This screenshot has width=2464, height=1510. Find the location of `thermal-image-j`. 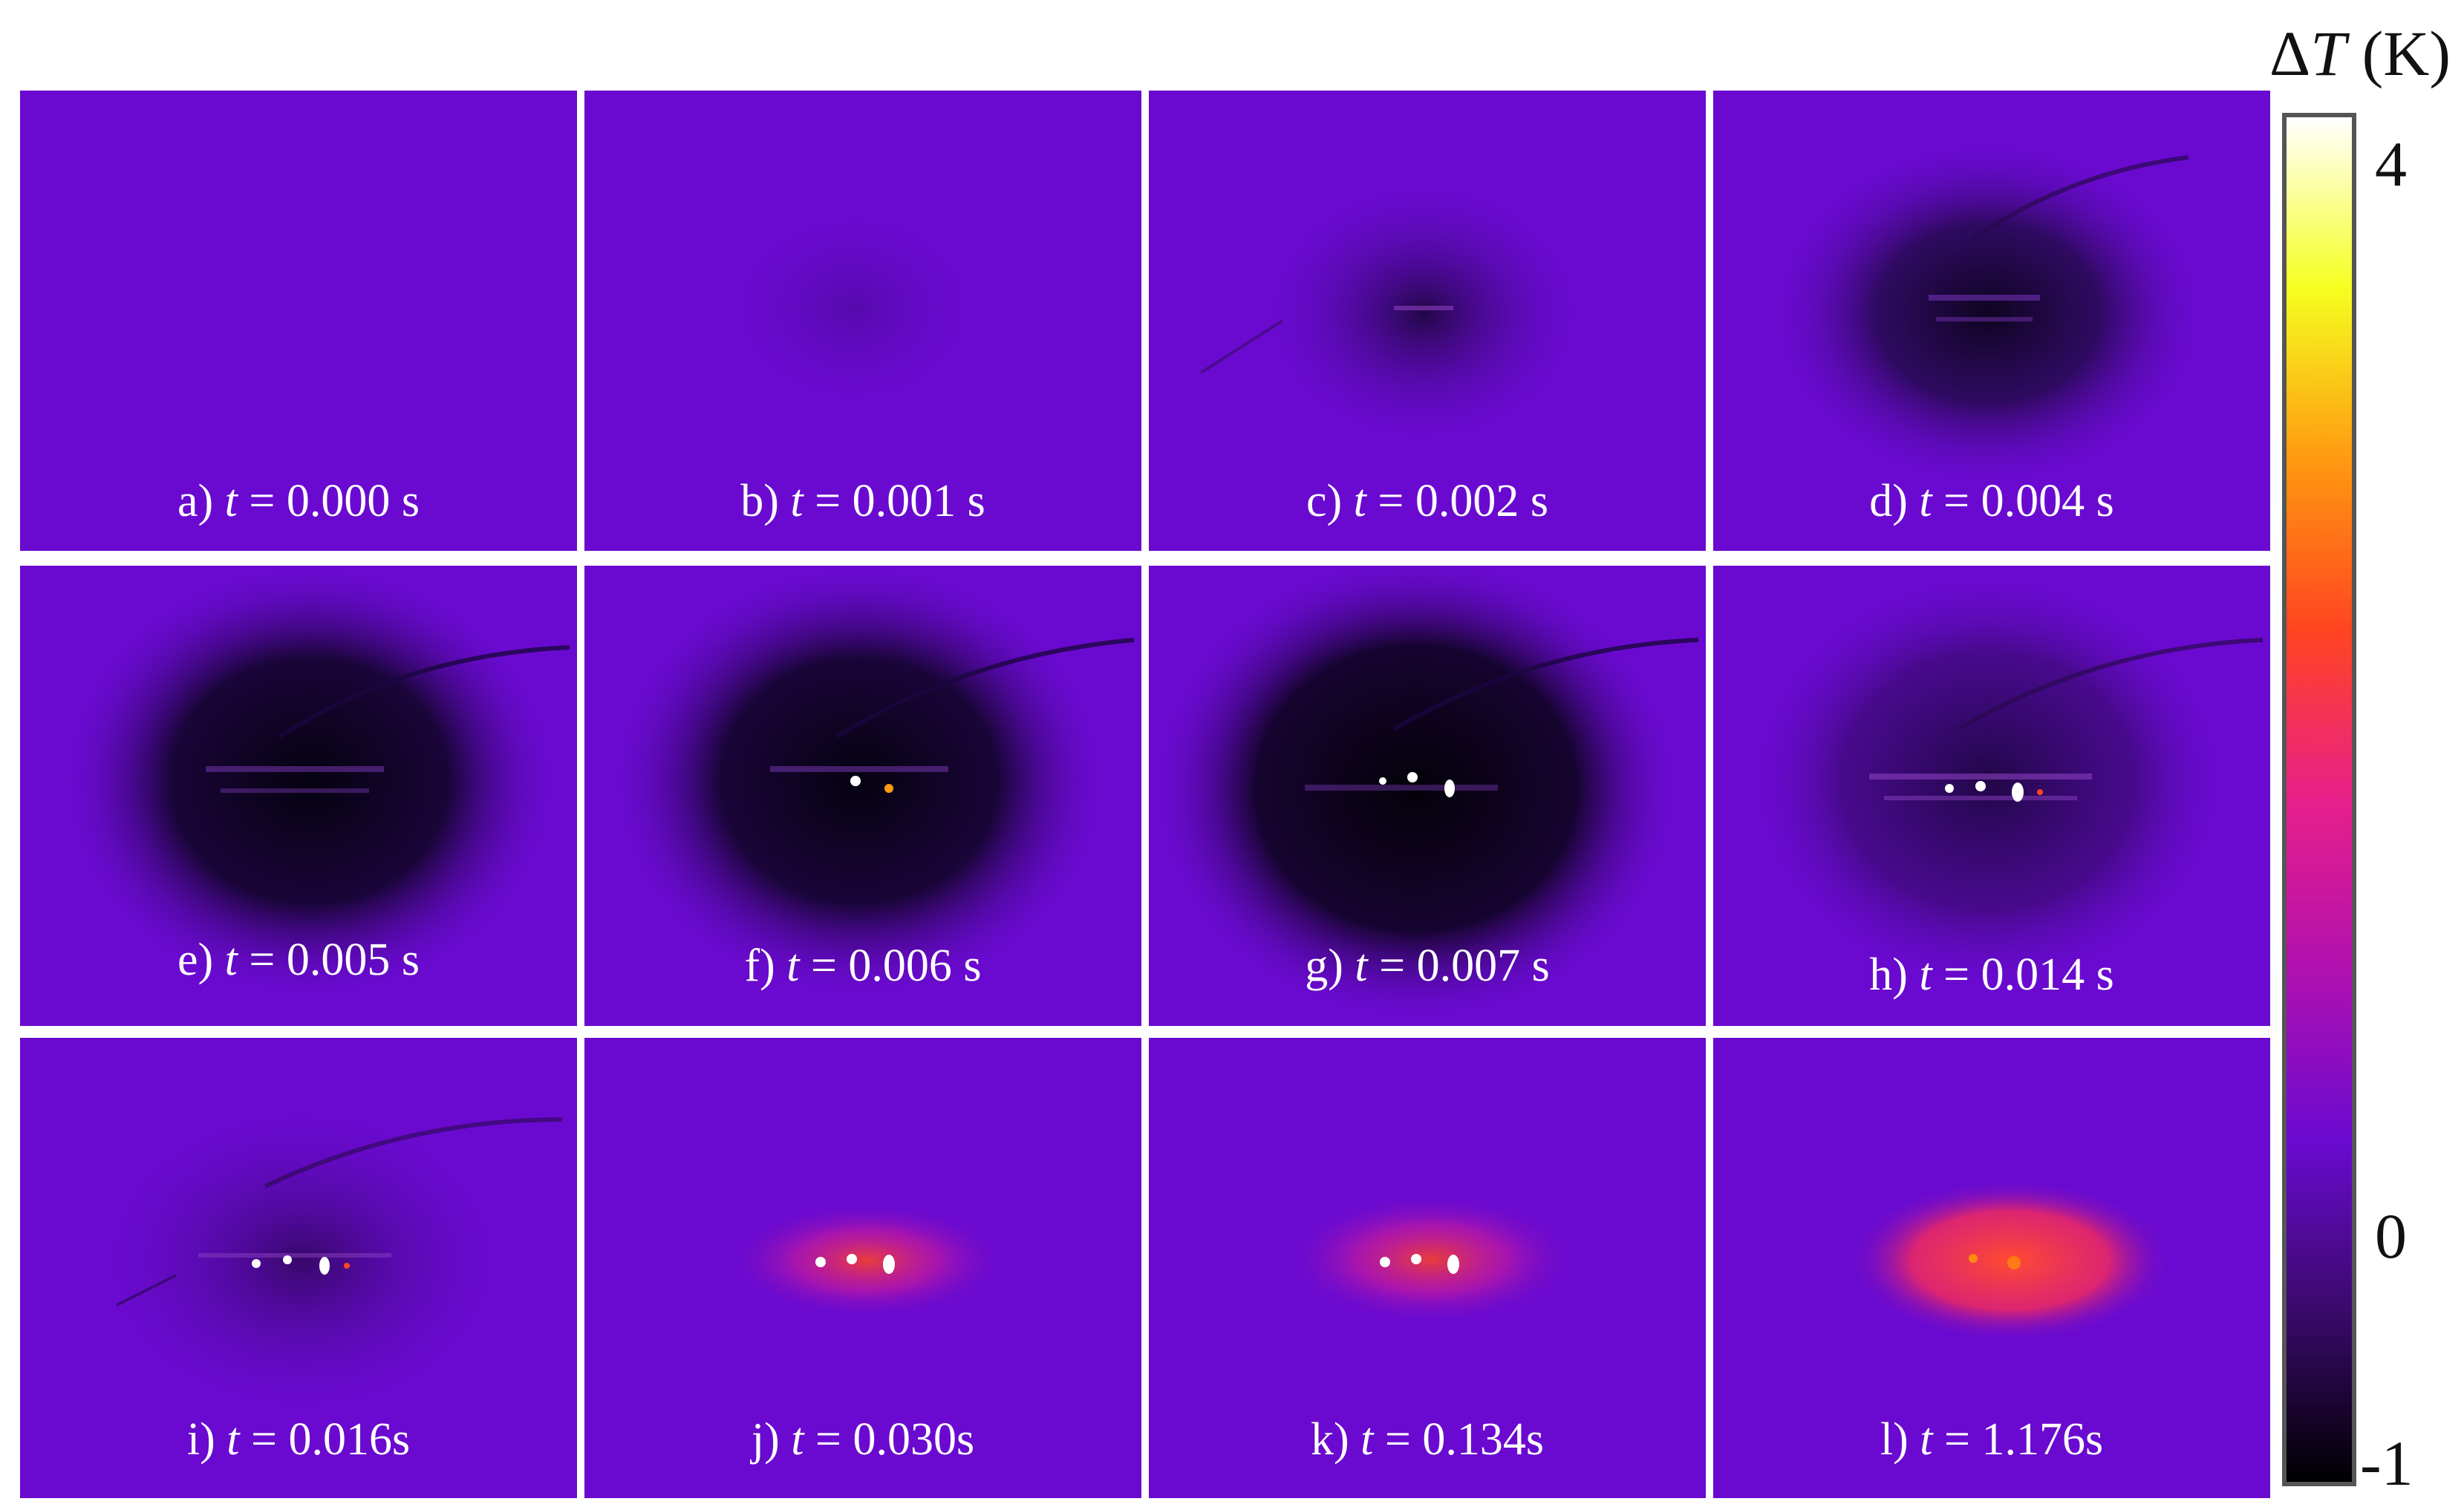

thermal-image-j is located at coordinates (863, 1268).